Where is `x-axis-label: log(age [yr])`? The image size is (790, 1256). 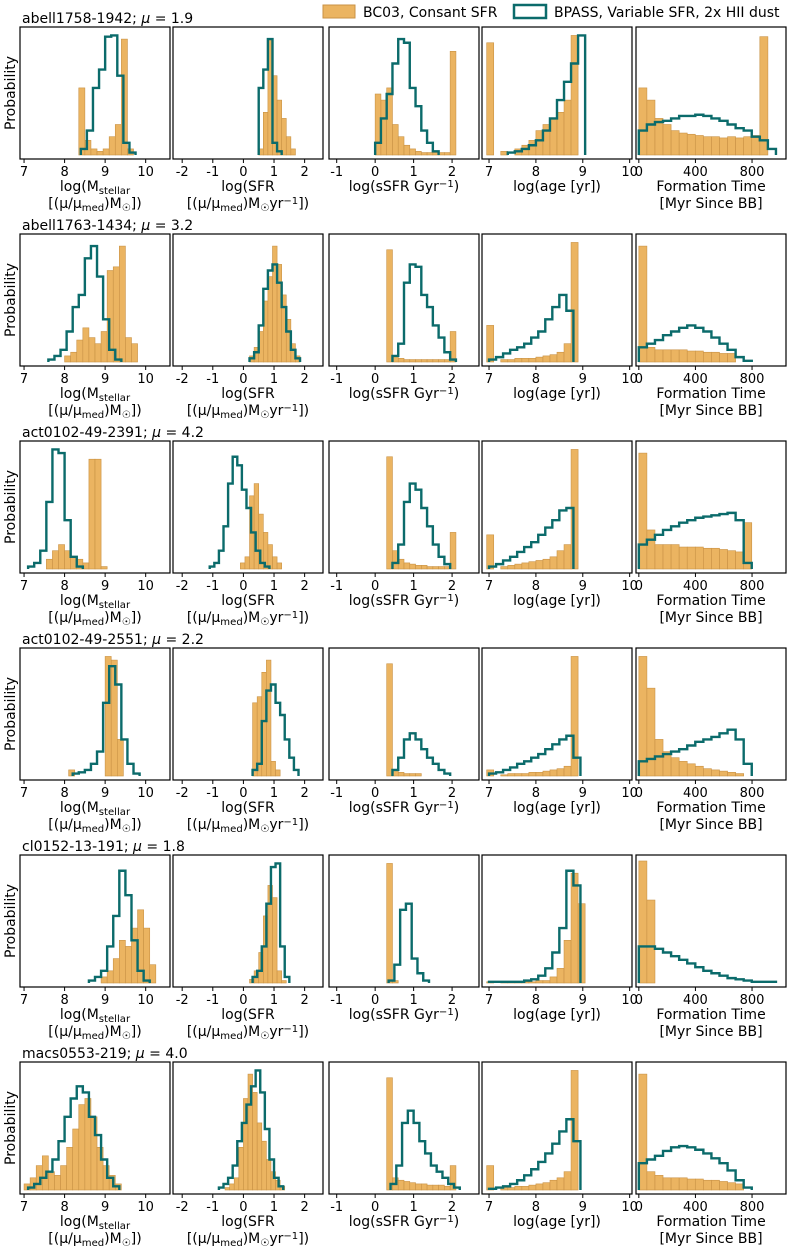
x-axis-label: log(age [yr]) is located at coordinates (557, 601).